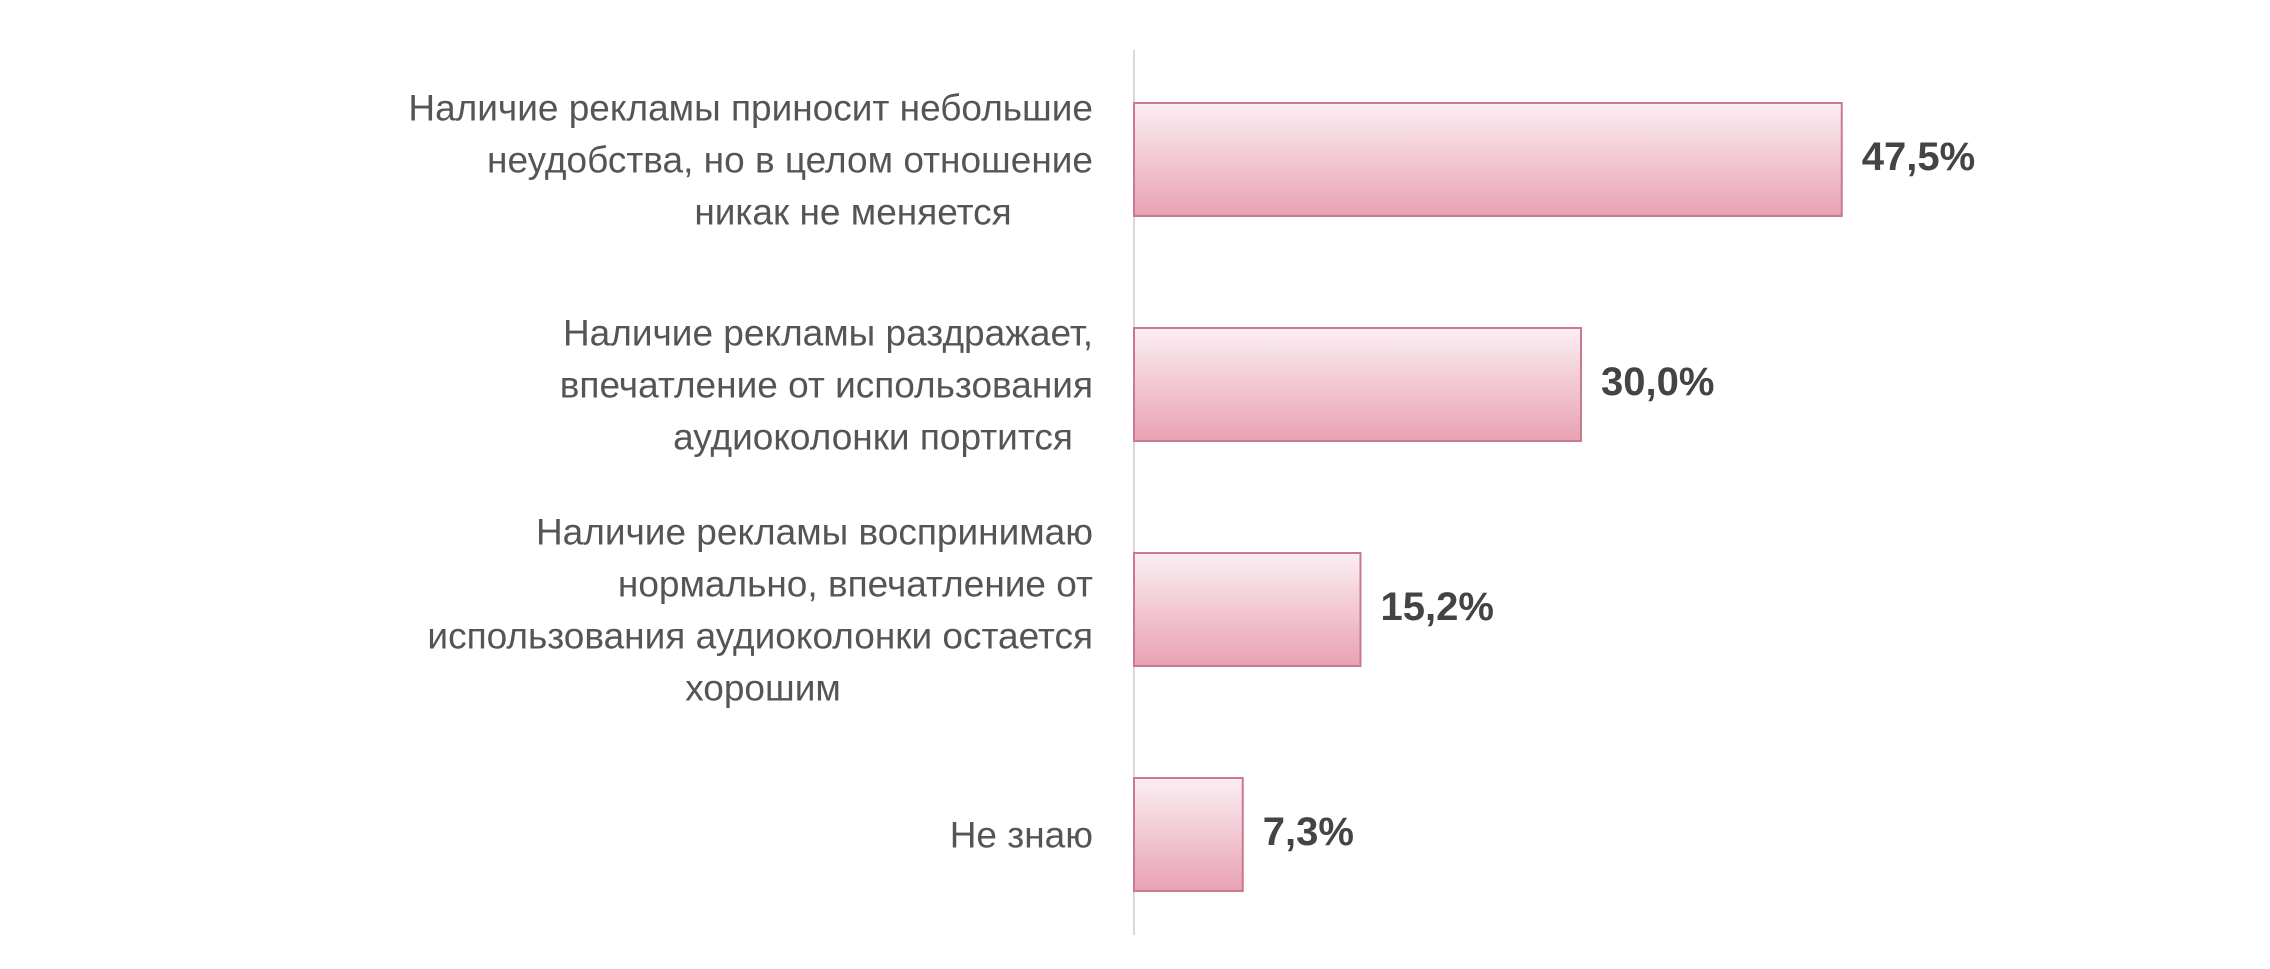 The image size is (2270, 969). Describe the element at coordinates (1436, 607) in the screenshot. I see `value-label: 15,2%` at that location.